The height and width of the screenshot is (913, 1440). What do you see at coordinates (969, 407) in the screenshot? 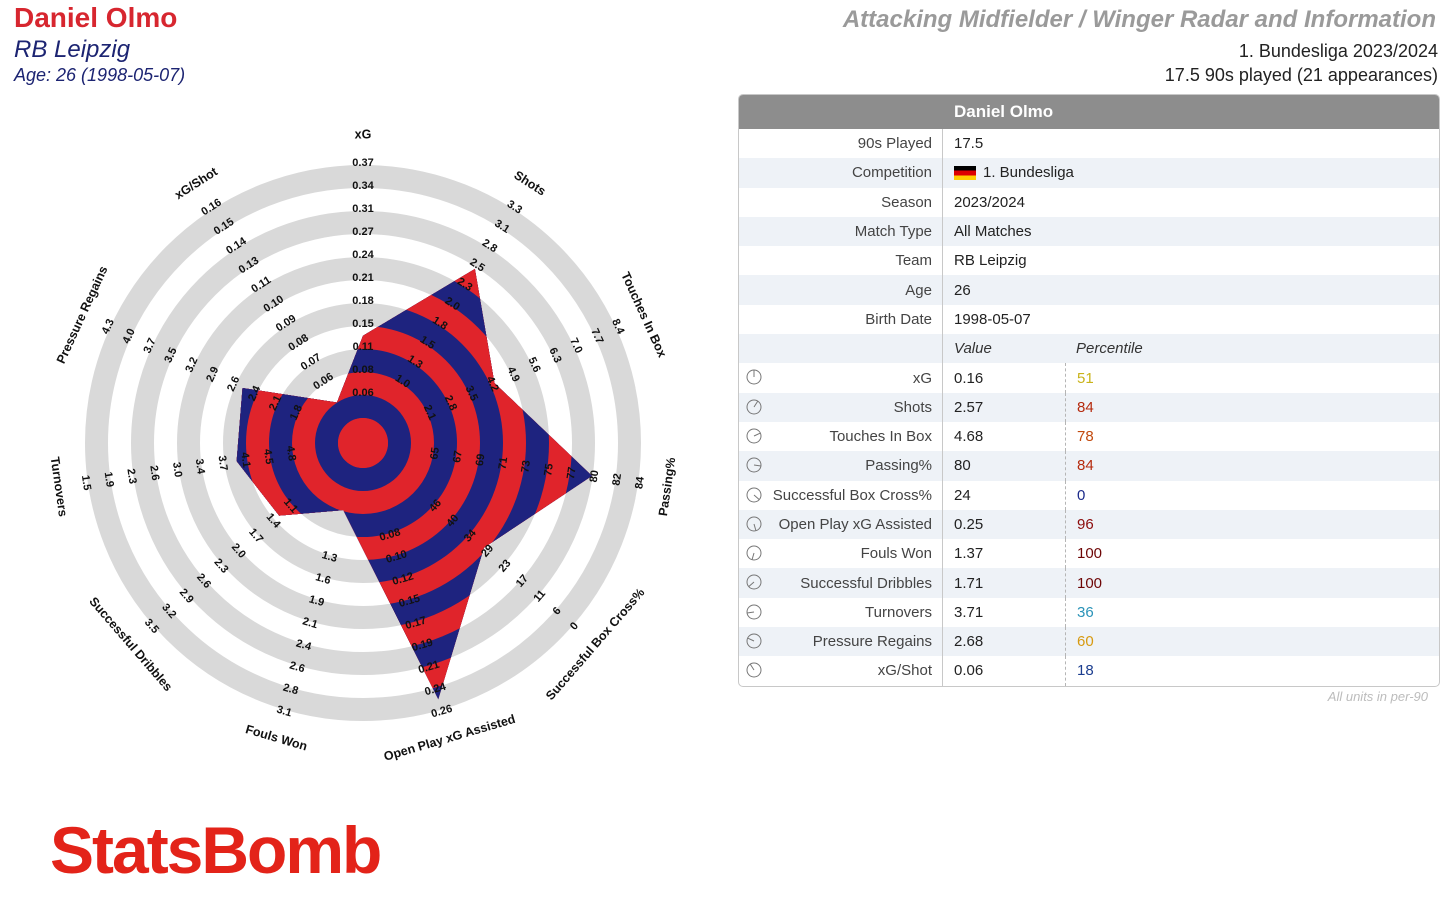
I see `metric-value: 2.57` at bounding box center [969, 407].